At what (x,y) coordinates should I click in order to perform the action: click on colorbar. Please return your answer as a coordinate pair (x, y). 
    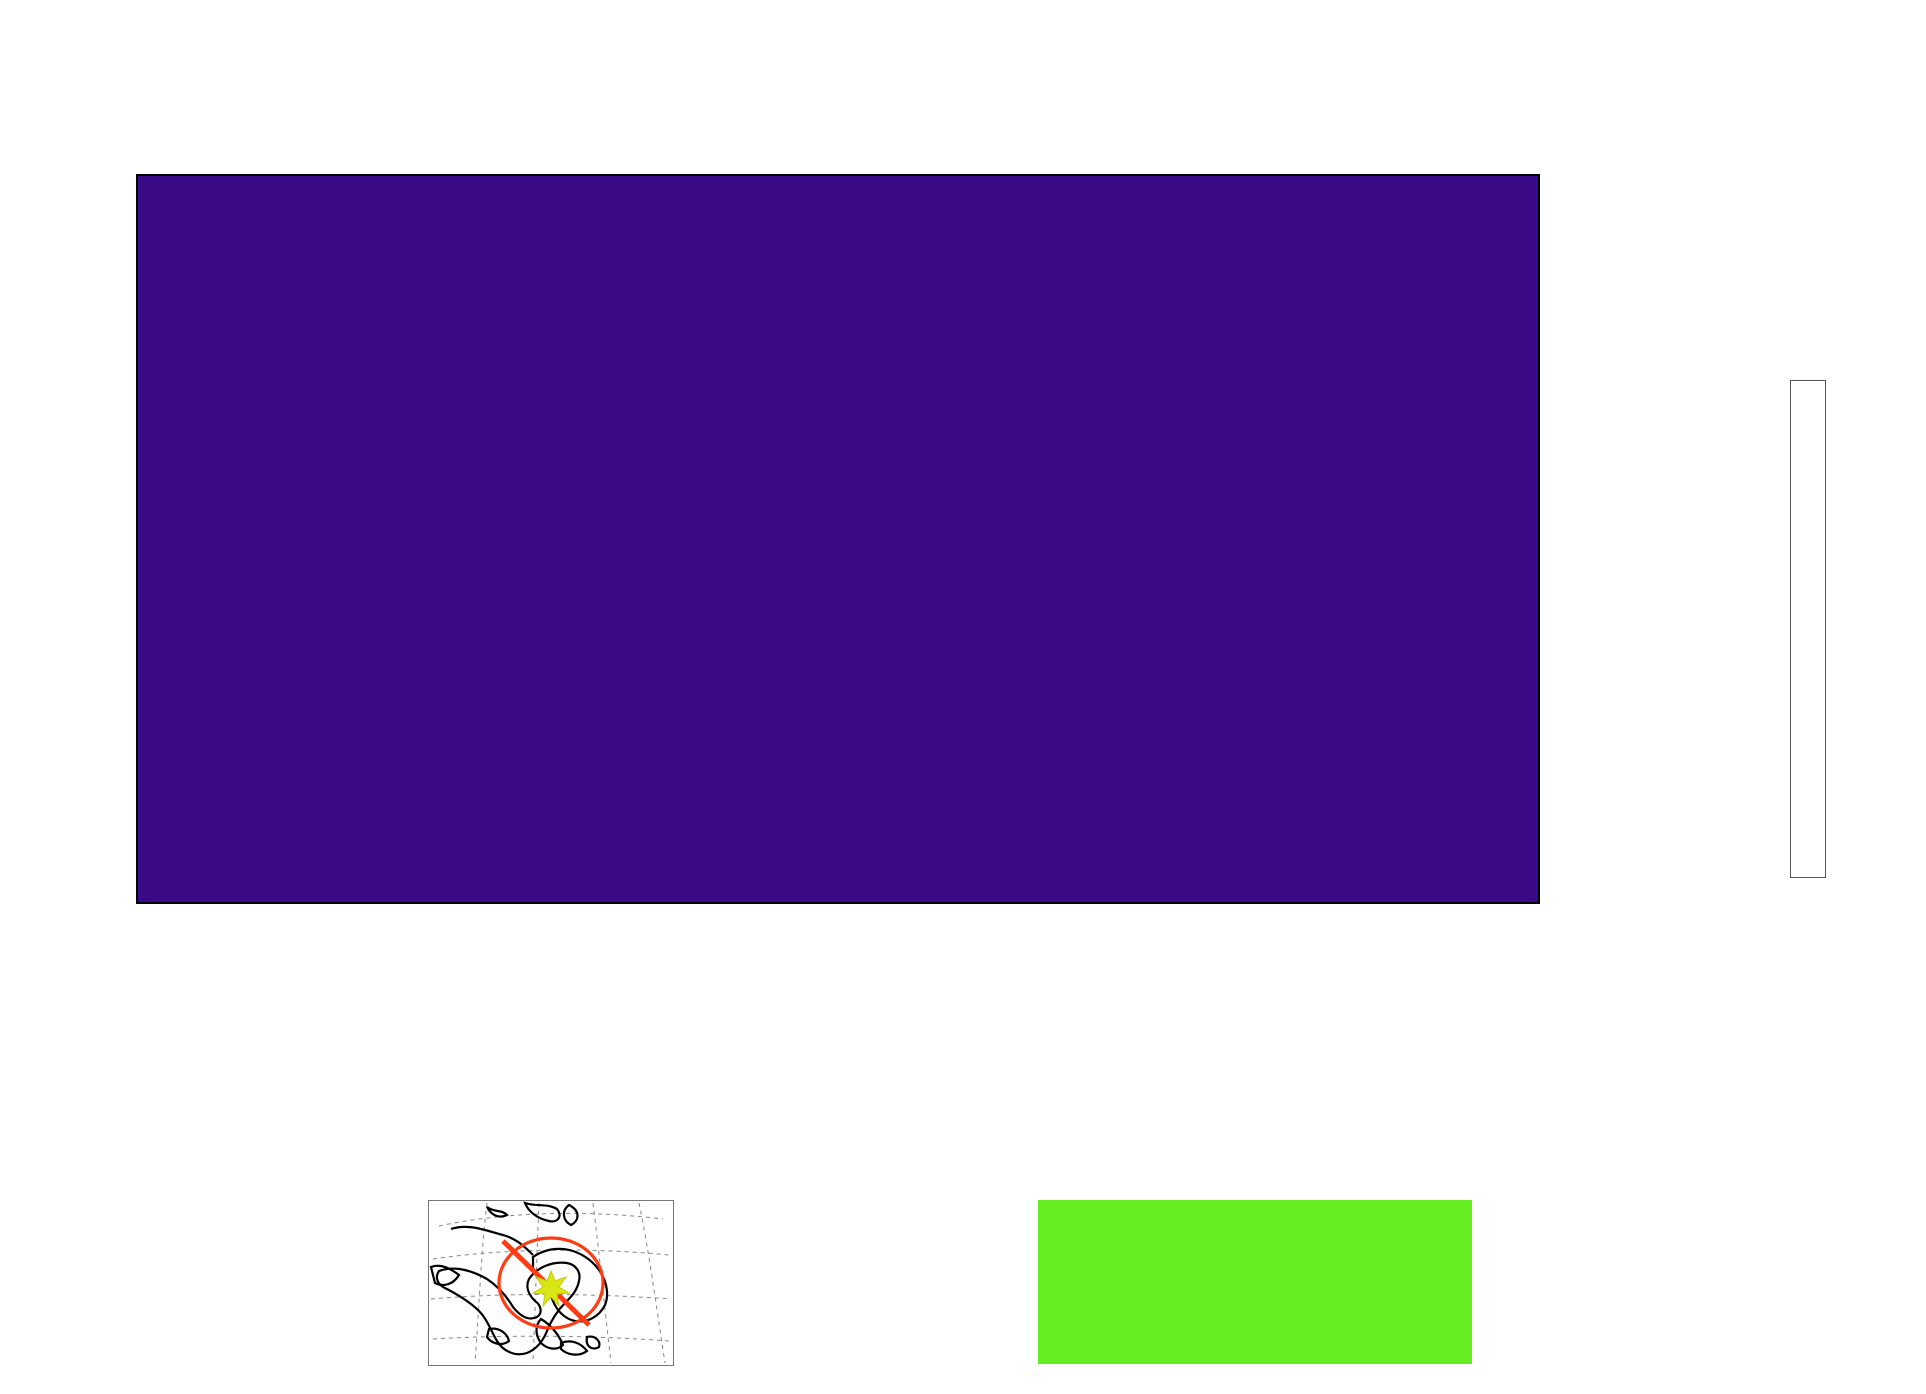
    Looking at the image, I should click on (1808, 629).